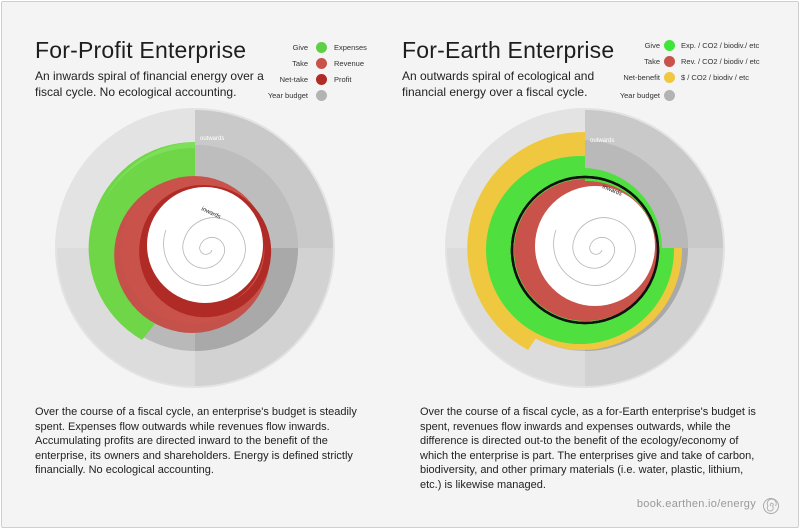 The width and height of the screenshot is (800, 529). Describe the element at coordinates (141, 50) in the screenshot. I see `left-title: For-Profit Enterprise` at that location.